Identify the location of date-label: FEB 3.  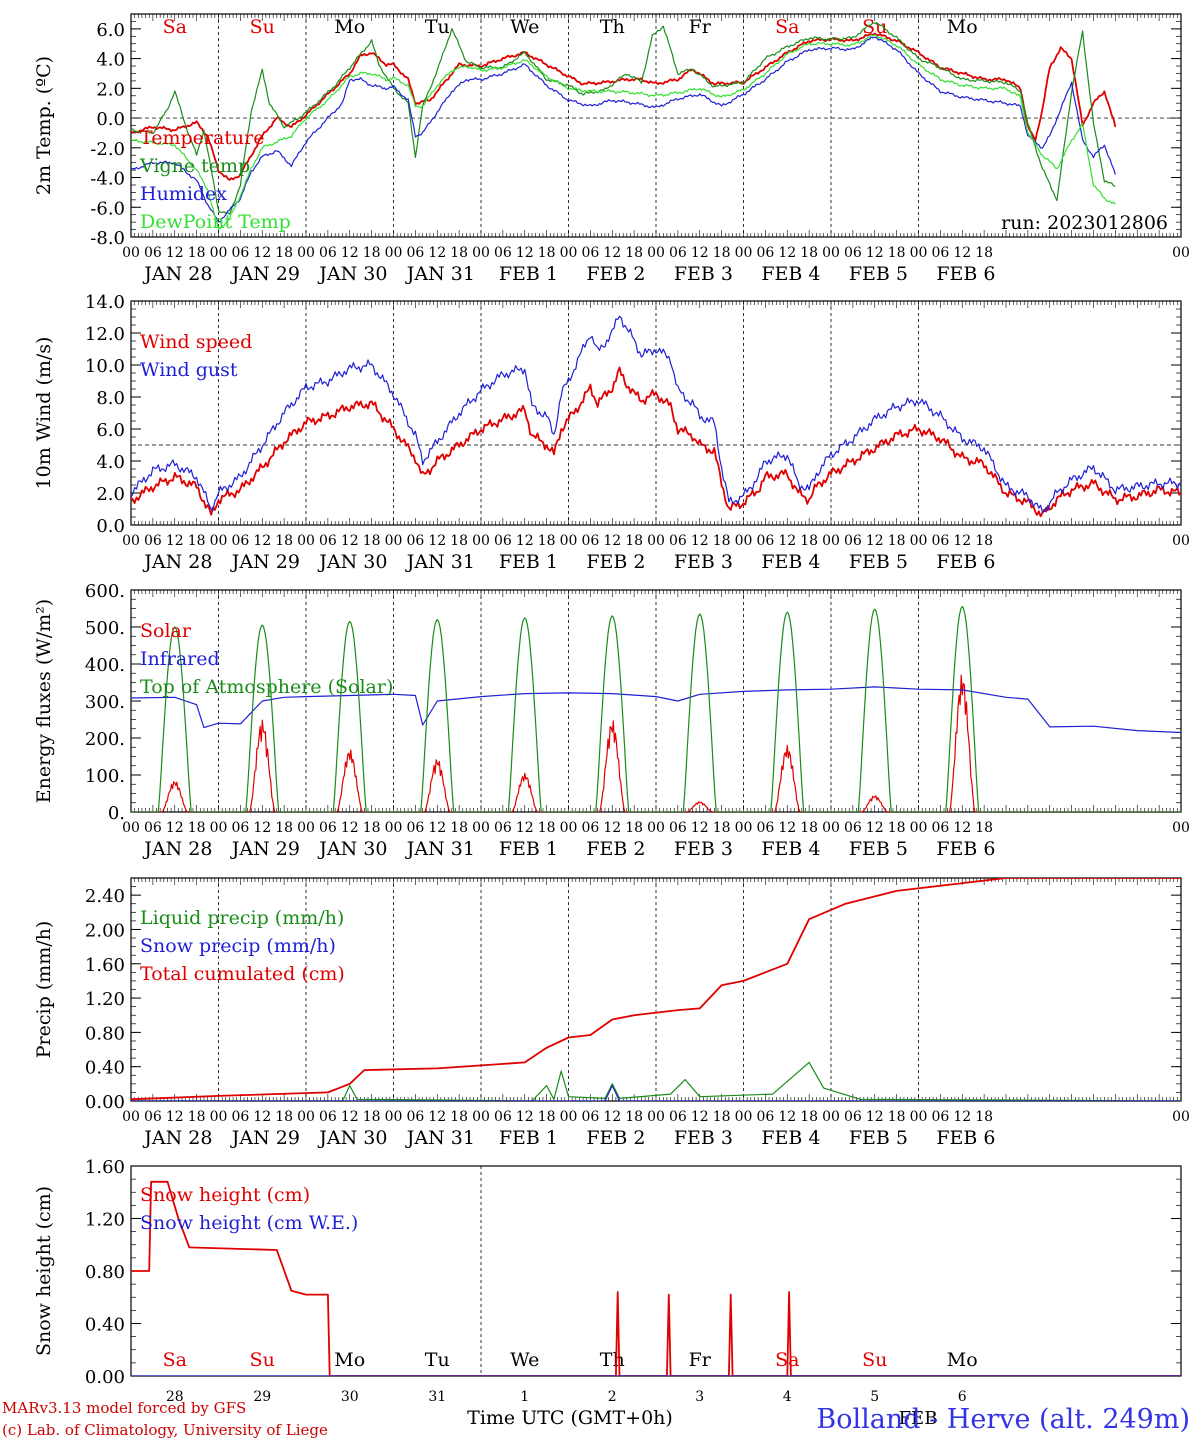
(703, 1138).